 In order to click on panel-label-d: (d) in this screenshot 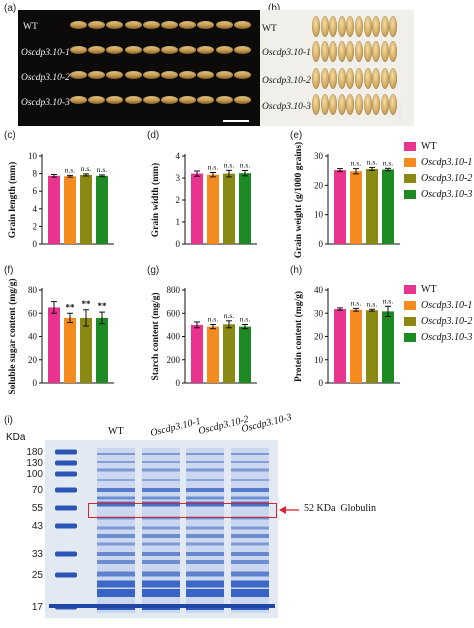, I will do `click(153, 135)`.